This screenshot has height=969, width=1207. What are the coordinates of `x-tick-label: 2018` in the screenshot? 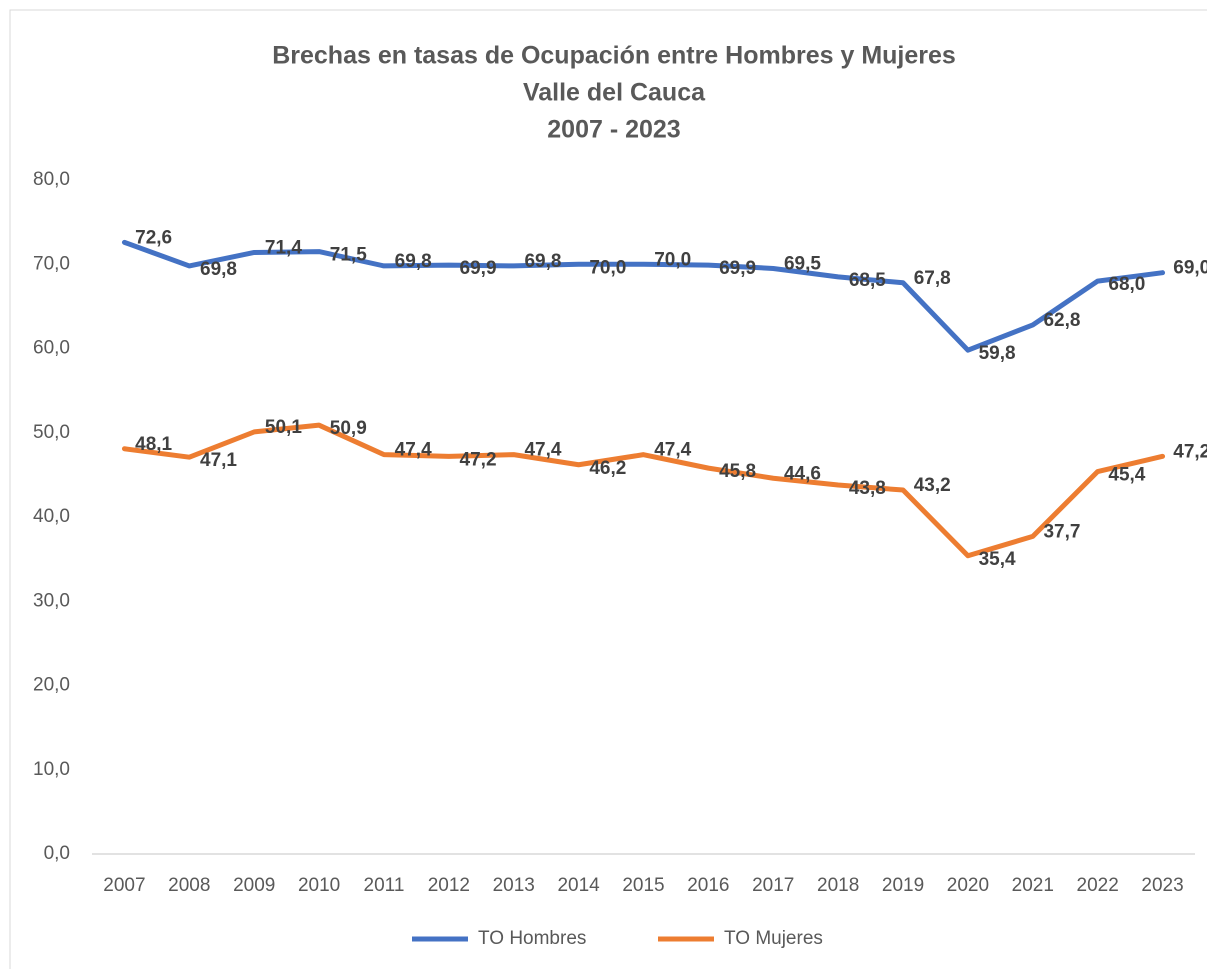 It's located at (838, 885).